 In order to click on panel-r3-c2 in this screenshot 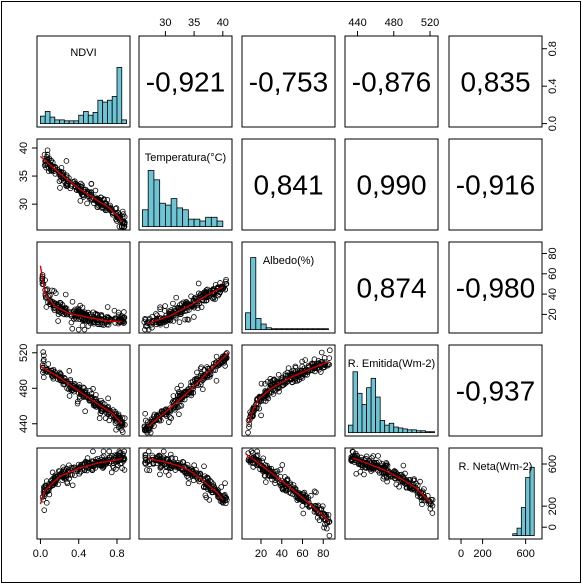, I will do `click(288, 390)`.